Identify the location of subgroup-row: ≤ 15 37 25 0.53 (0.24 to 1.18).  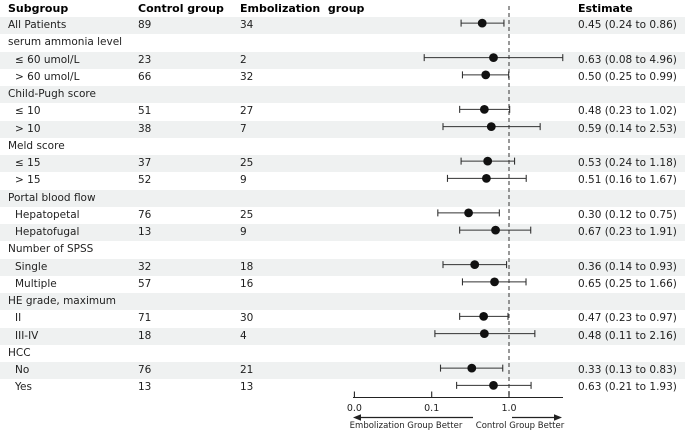
(342, 164).